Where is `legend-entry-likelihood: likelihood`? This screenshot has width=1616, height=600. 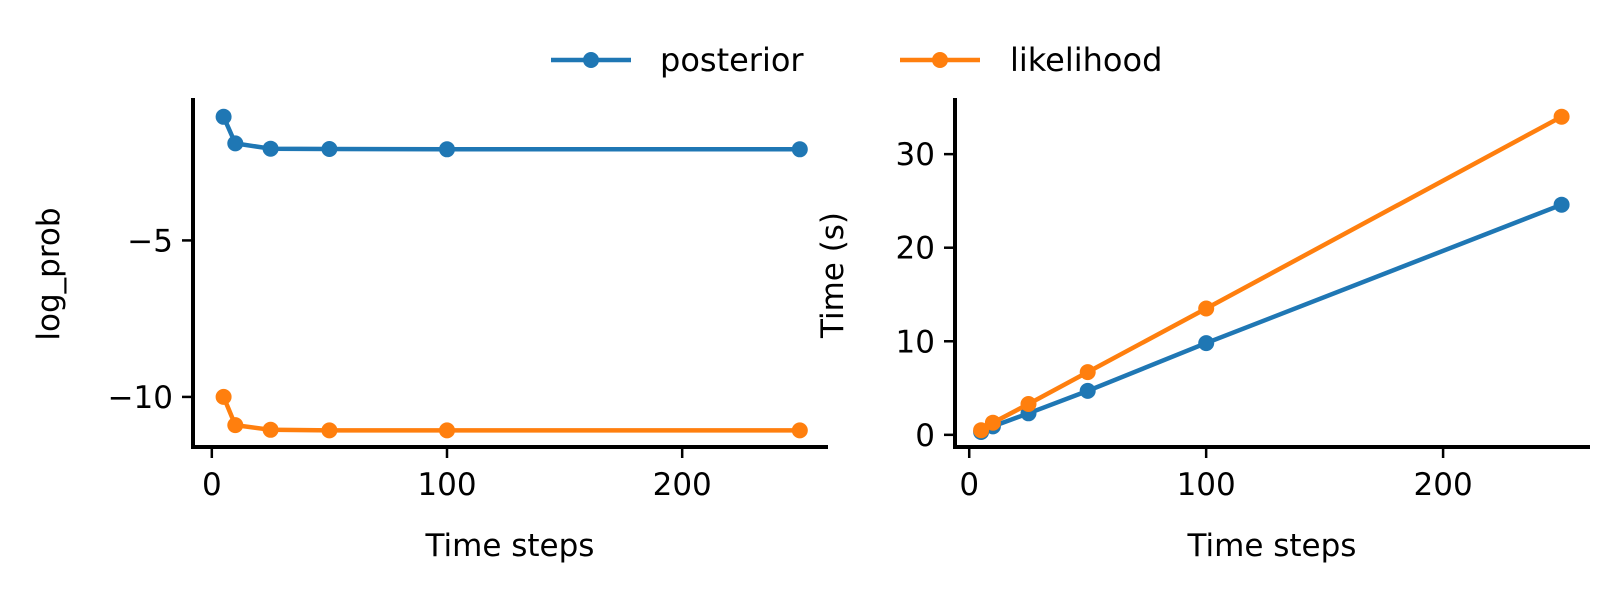 legend-entry-likelihood: likelihood is located at coordinates (1031, 60).